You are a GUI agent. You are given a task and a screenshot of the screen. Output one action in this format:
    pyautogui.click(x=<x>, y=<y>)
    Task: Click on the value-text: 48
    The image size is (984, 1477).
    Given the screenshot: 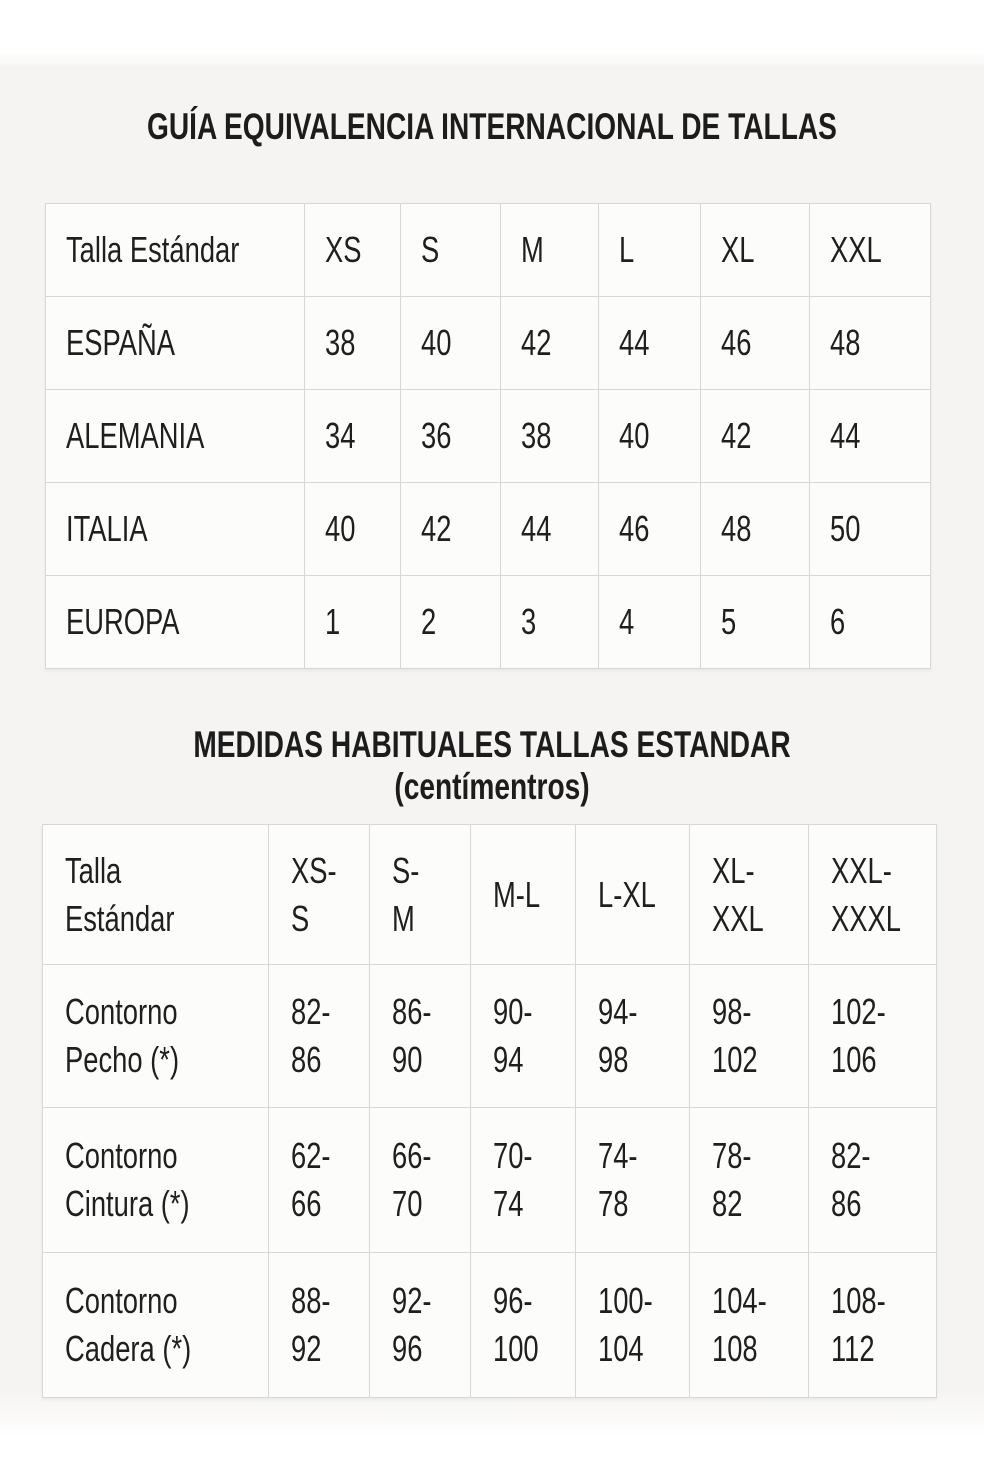 What is the action you would take?
    pyautogui.click(x=736, y=528)
    